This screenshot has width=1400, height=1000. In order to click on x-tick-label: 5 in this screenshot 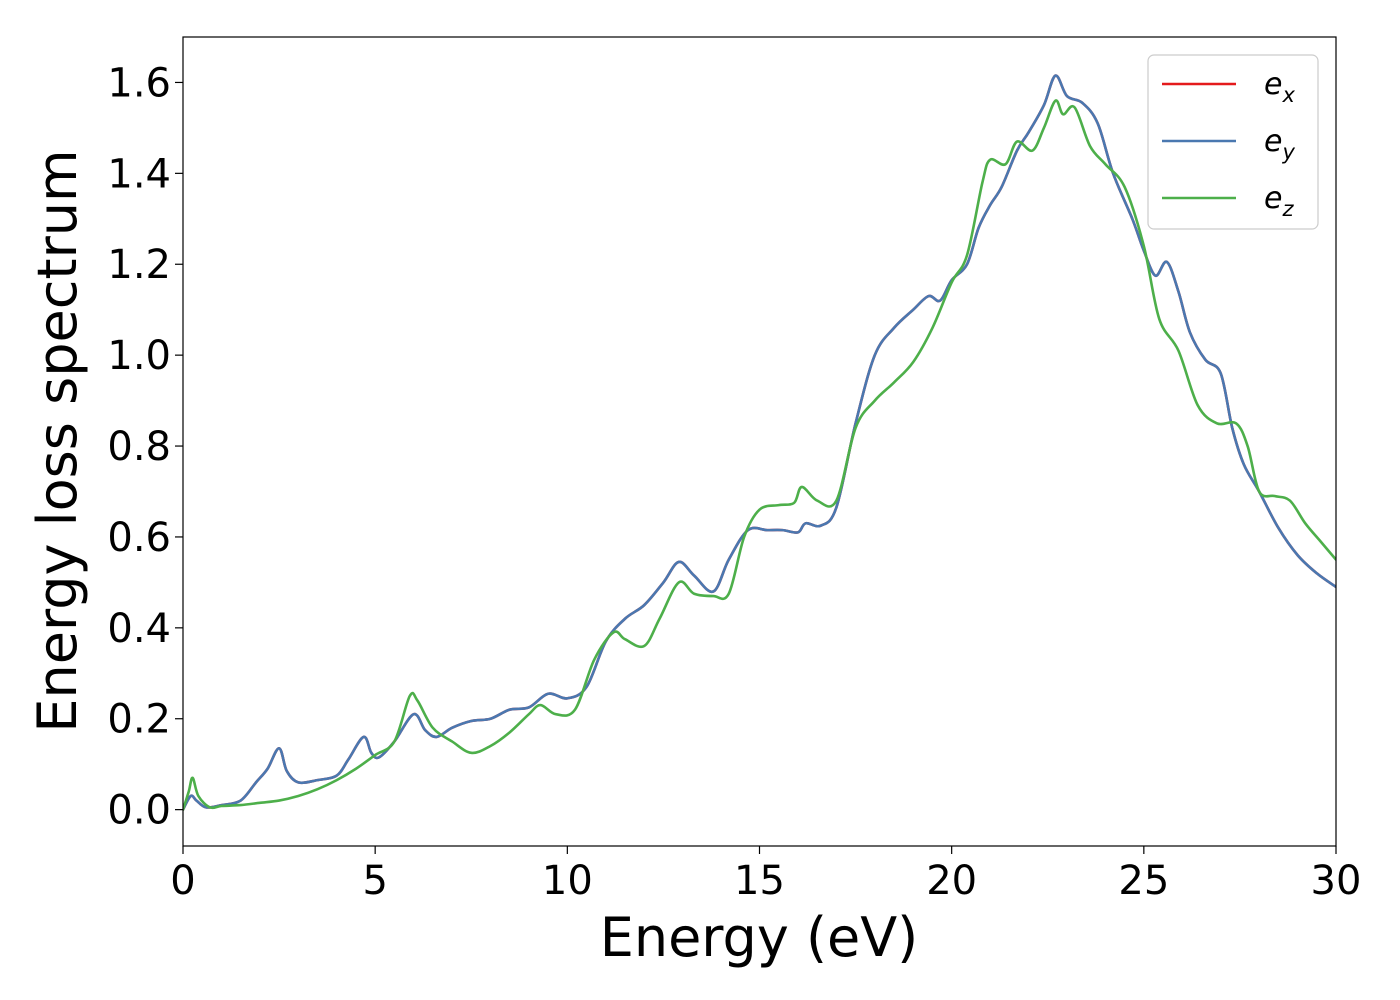, I will do `click(374, 881)`.